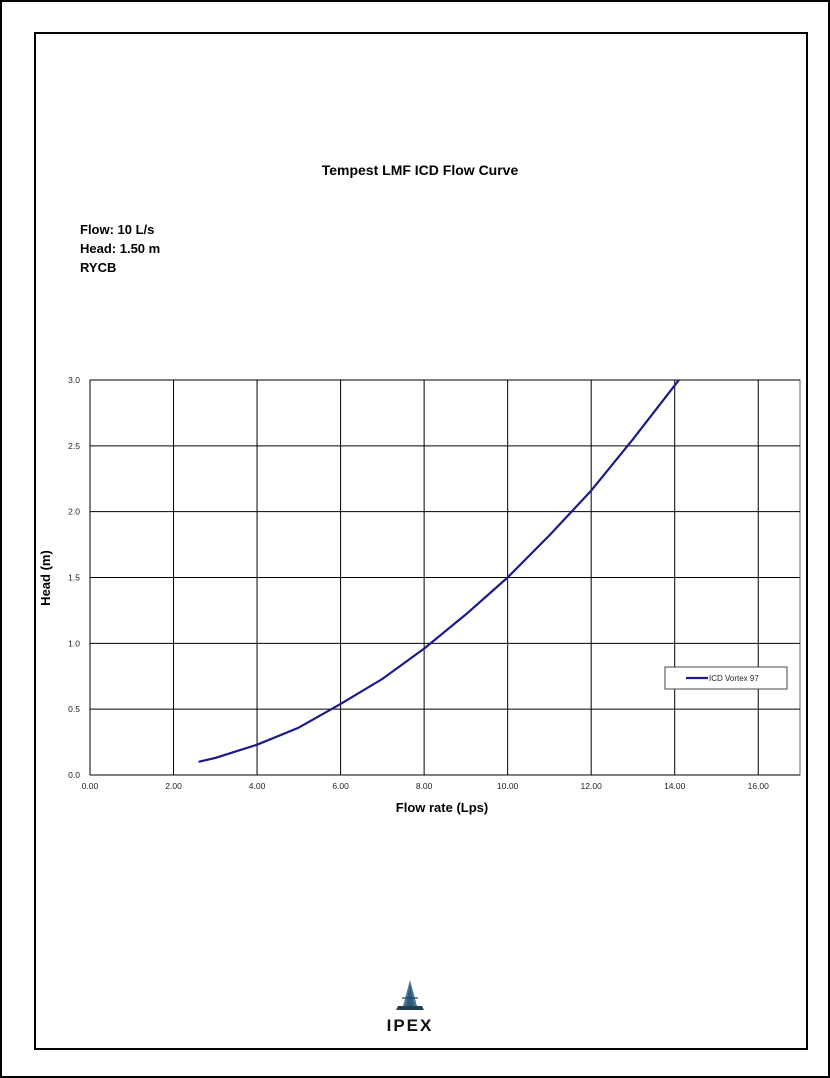 Image resolution: width=830 pixels, height=1078 pixels. Describe the element at coordinates (74, 709) in the screenshot. I see `y-tick-label: 0.5` at that location.